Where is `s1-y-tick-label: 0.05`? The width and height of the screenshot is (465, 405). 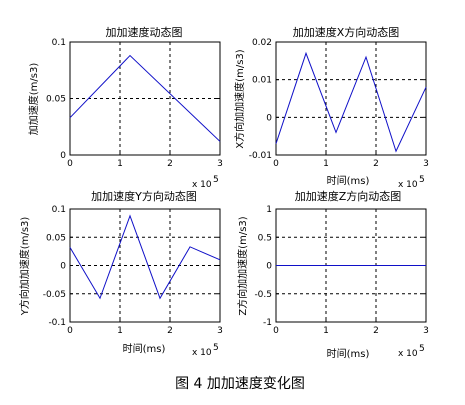
s1-y-tick-label: 0.05 is located at coordinates (56, 100).